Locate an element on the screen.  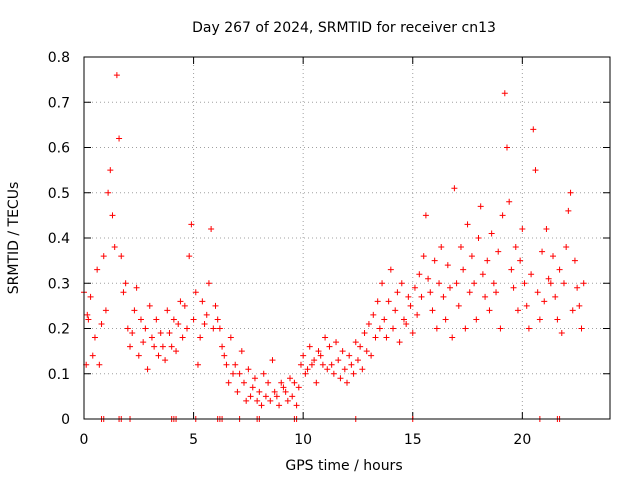
x-tick-label: 15 is located at coordinates (413, 440).